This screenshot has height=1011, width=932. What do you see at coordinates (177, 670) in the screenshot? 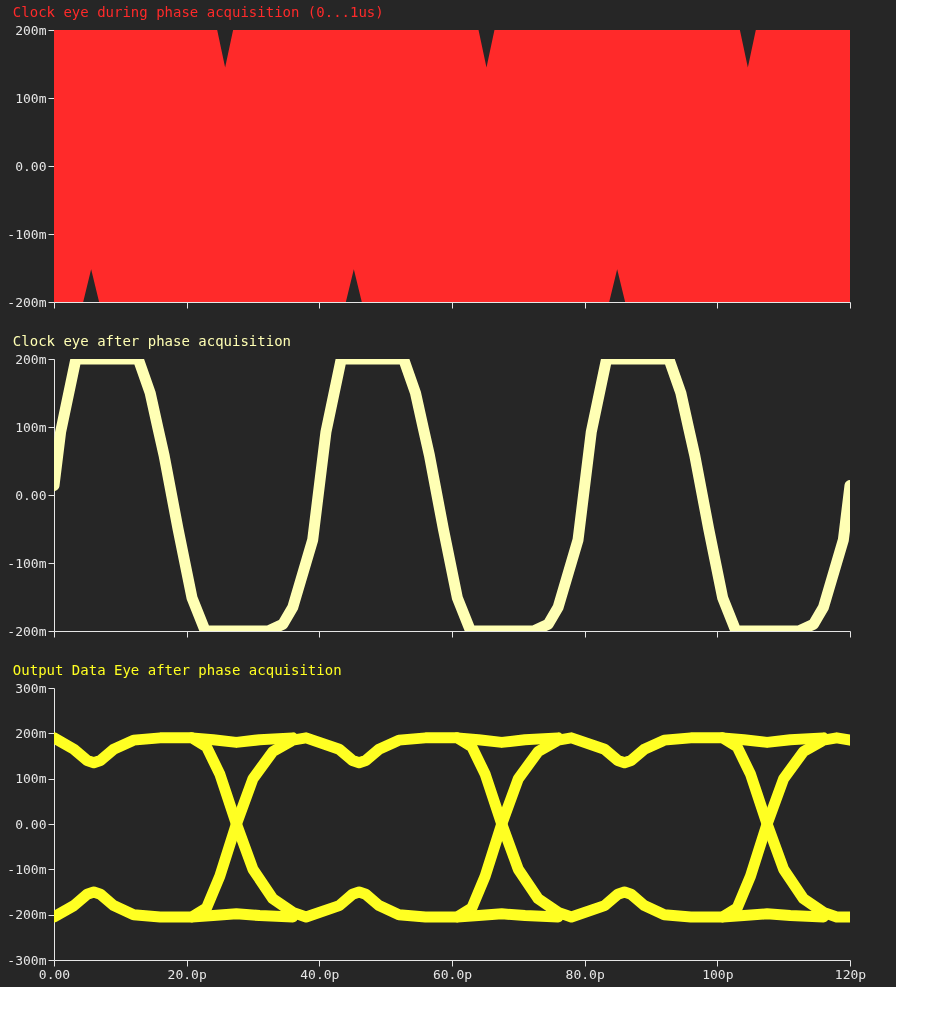
I see `chart-title: Output Data Eye after phase acquisition` at bounding box center [177, 670].